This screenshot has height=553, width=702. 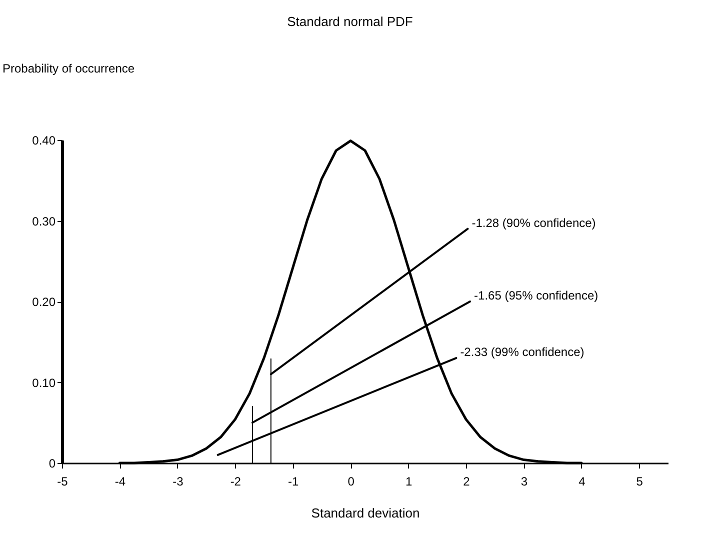 I want to click on y-tick-label: 0.20, so click(x=44, y=302).